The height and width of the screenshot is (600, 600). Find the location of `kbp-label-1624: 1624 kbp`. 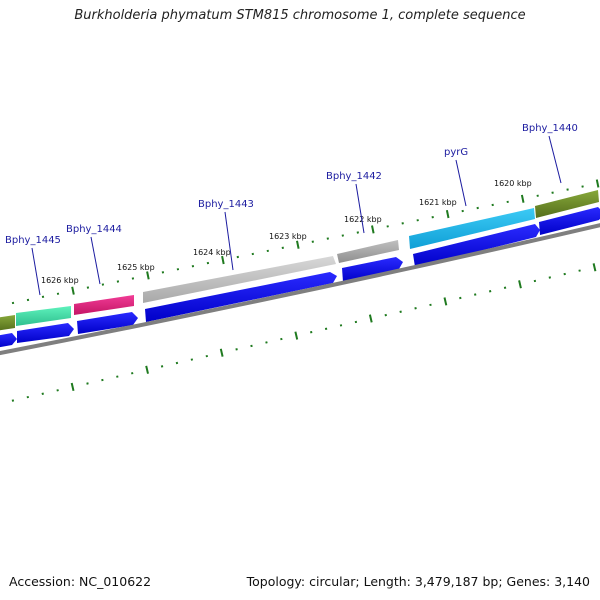

kbp-label-1624: 1624 kbp is located at coordinates (212, 252).